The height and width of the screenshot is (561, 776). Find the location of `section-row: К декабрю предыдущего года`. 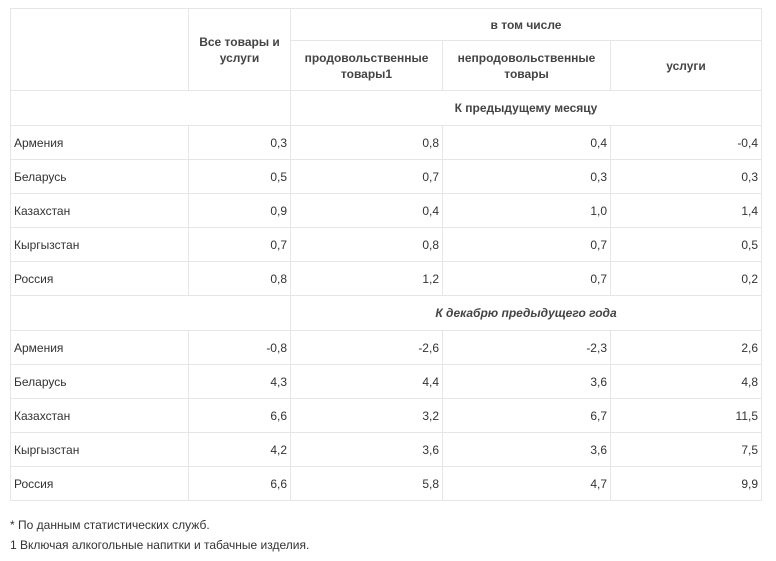

section-row: К декабрю предыдущего года is located at coordinates (386, 313).